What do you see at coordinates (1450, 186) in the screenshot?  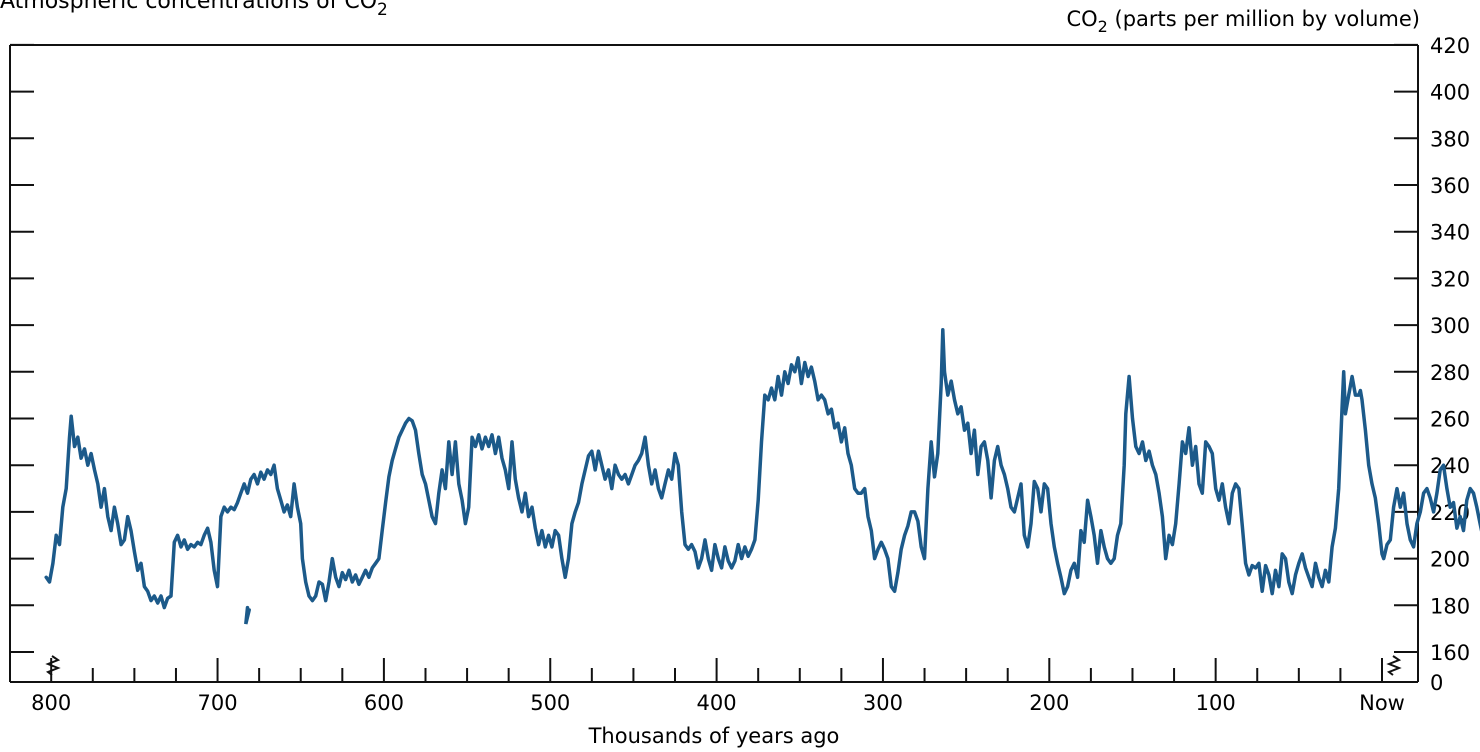 I see `y-tick-label: 360` at bounding box center [1450, 186].